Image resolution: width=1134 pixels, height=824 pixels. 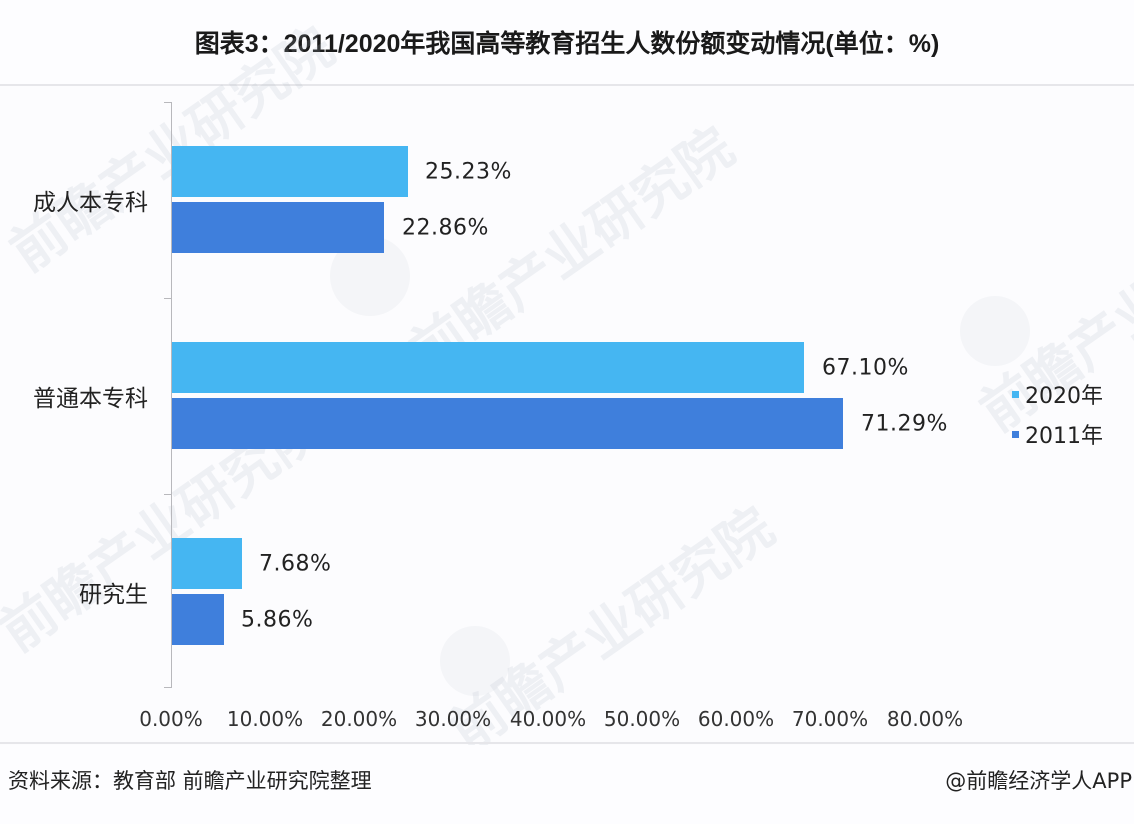 I want to click on bar-value-label: 22.86%, so click(x=445, y=228).